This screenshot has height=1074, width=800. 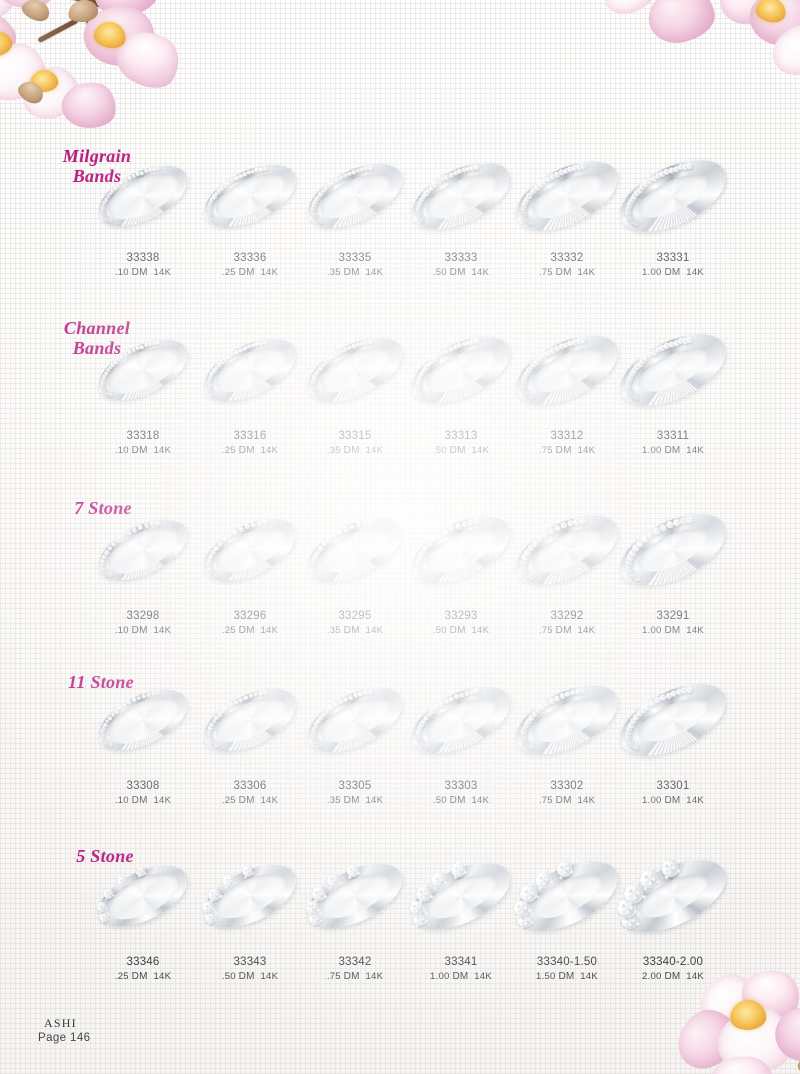 I want to click on diamond-stone, so click(x=670, y=868).